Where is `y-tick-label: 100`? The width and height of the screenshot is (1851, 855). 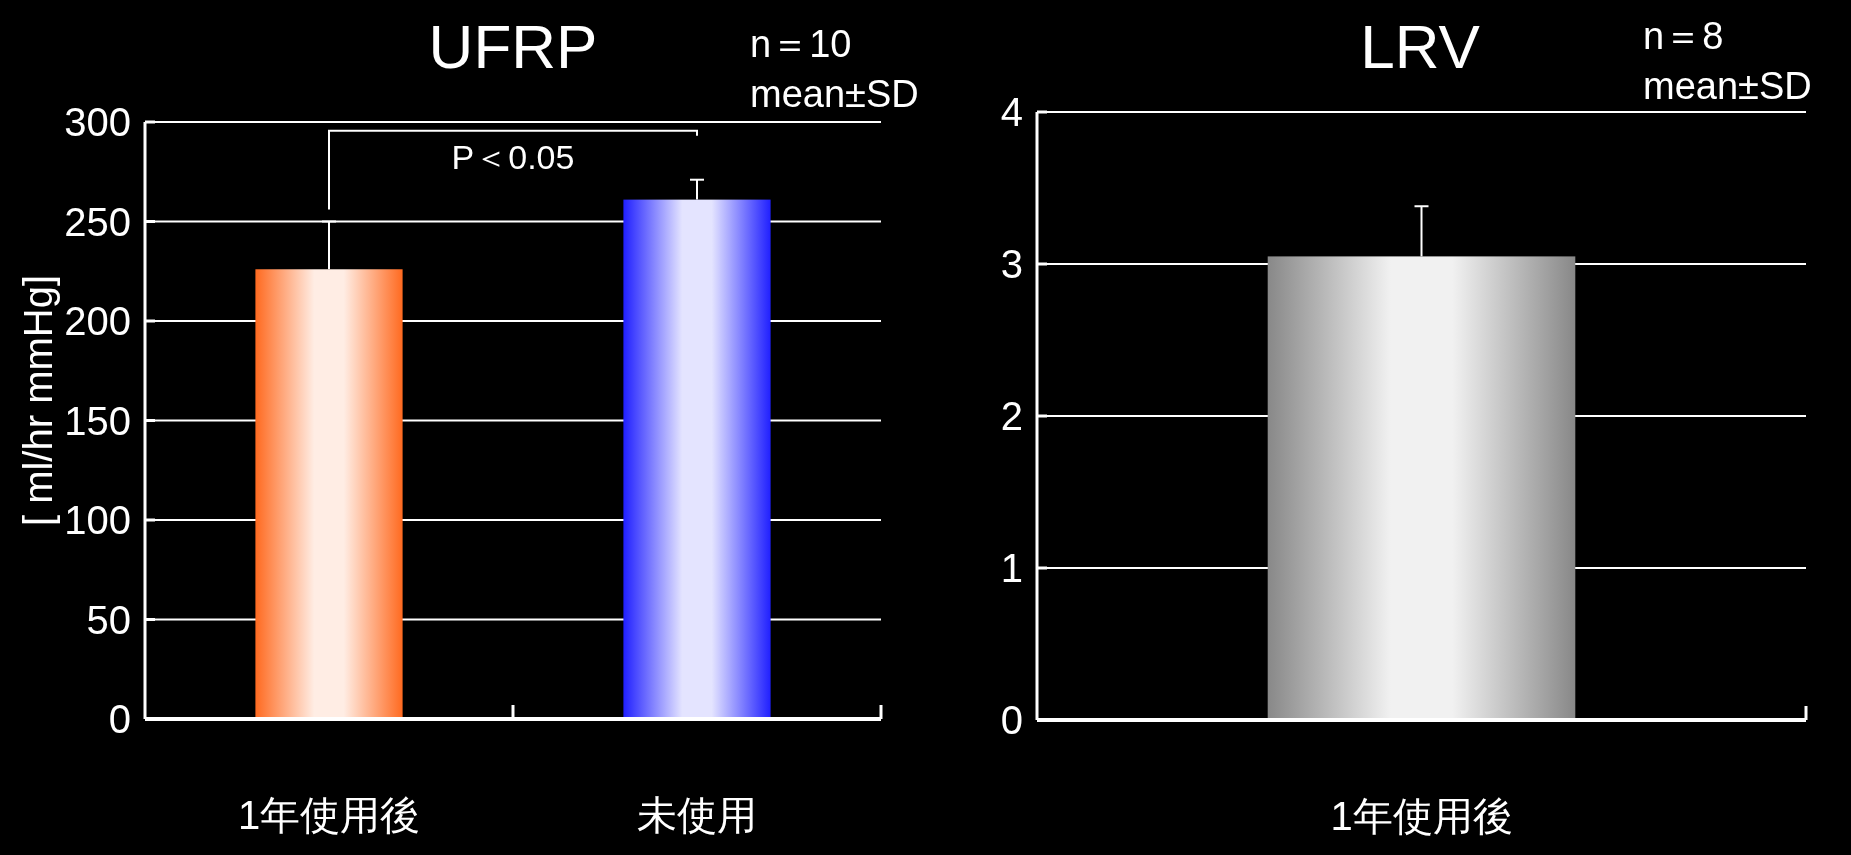
y-tick-label: 100 is located at coordinates (97, 520).